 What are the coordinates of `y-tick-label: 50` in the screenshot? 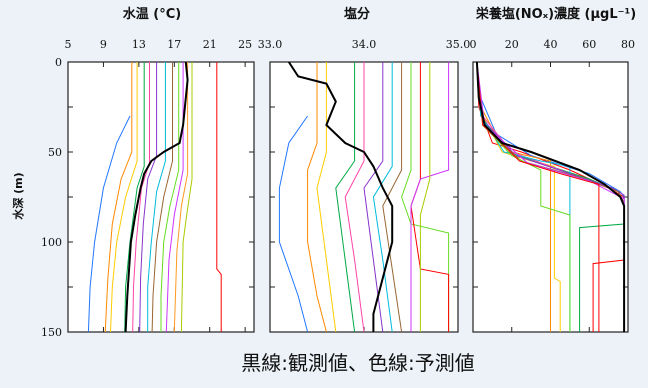 It's located at (55, 152).